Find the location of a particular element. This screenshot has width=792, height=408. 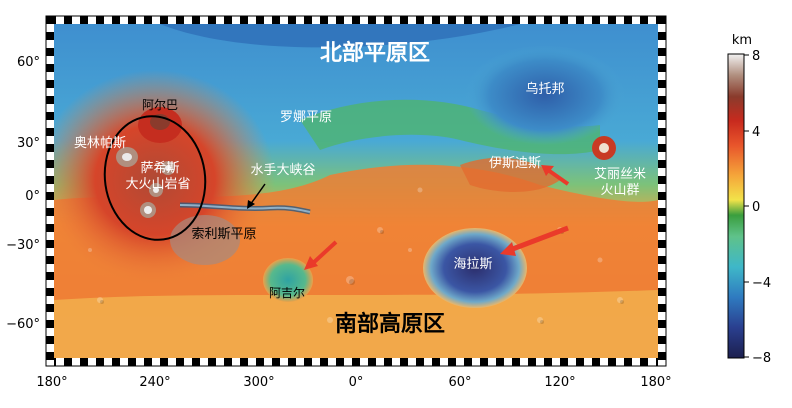

label-isidis: 伊斯迪斯 is located at coordinates (515, 163).